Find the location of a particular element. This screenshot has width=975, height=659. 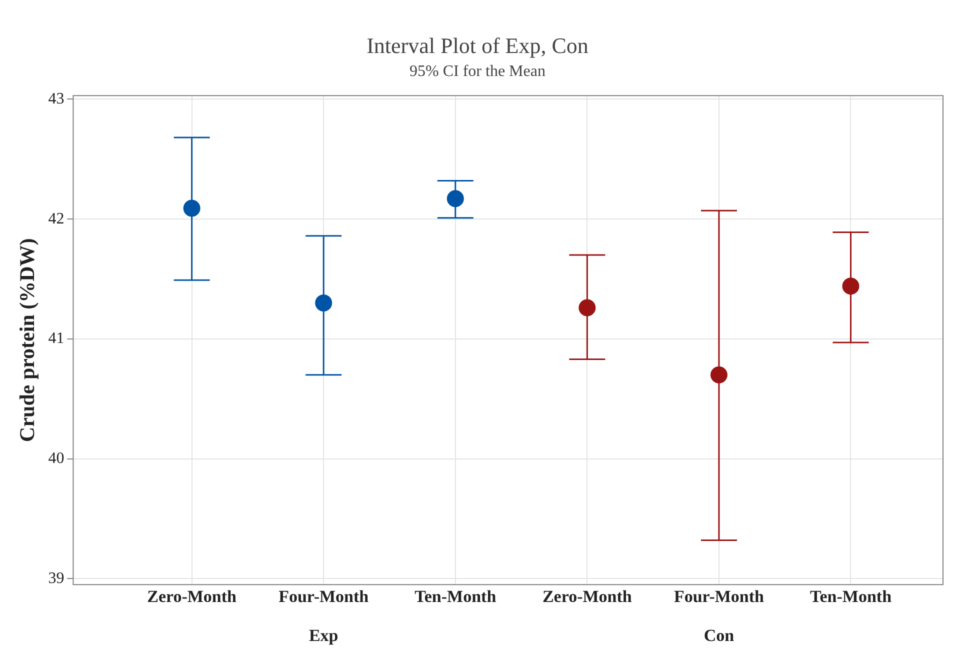

y-tick-label: 40 is located at coordinates (56, 458).